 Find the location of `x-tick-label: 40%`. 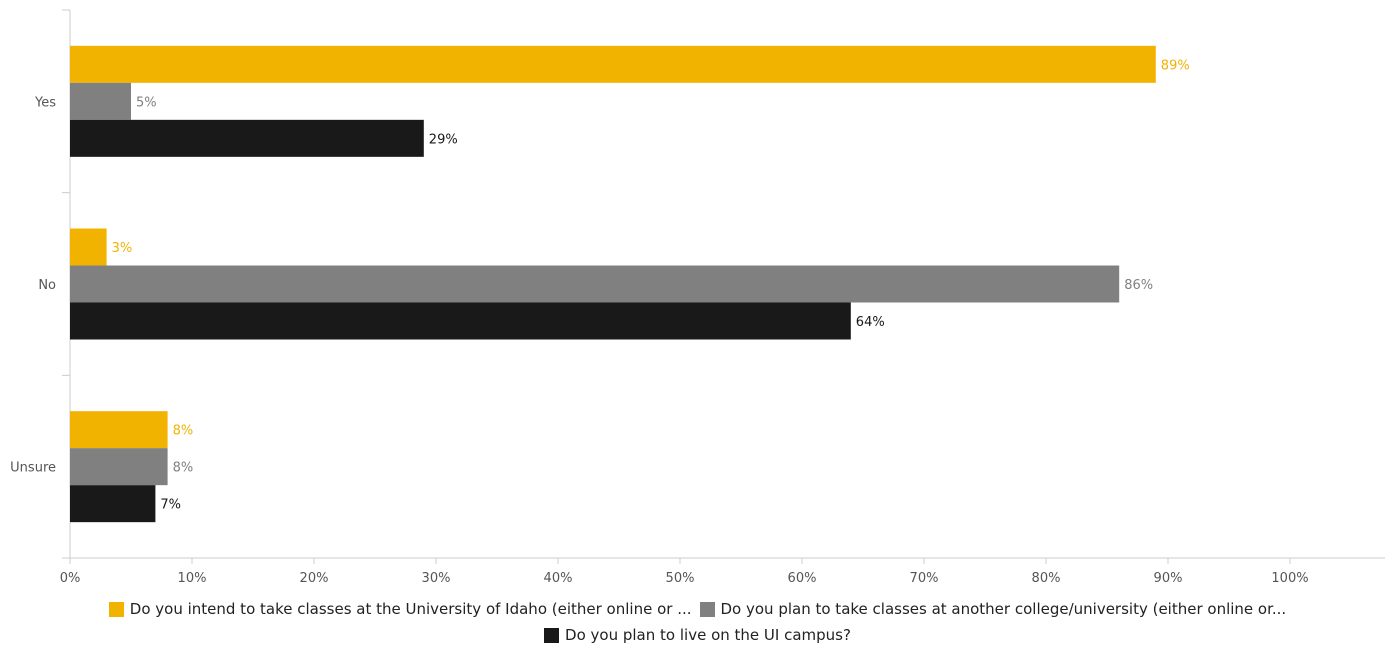

x-tick-label: 40% is located at coordinates (558, 578).